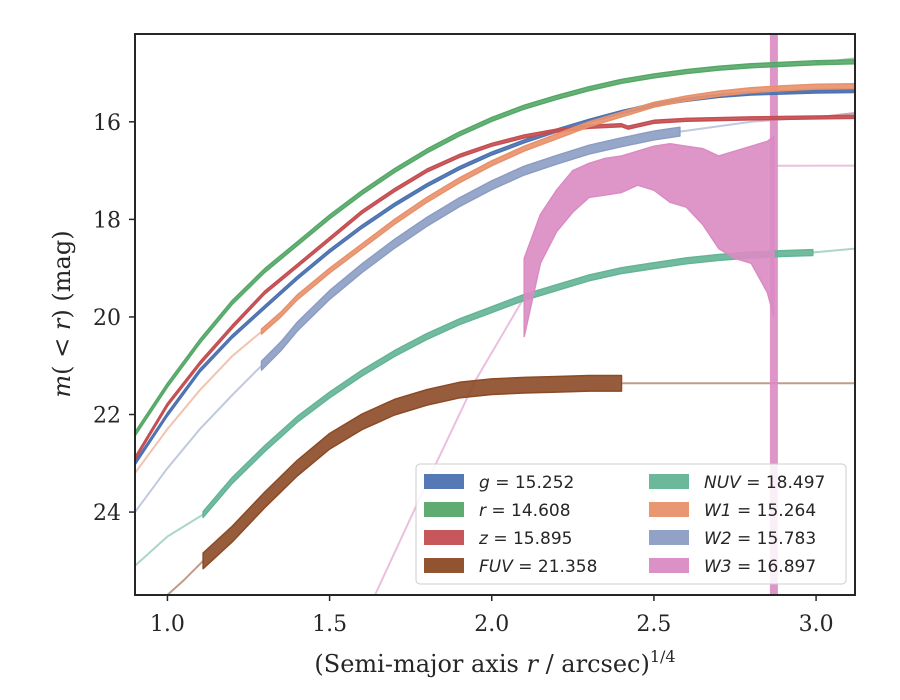  Describe the element at coordinates (107, 513) in the screenshot. I see `y-tick-label: 24` at that location.